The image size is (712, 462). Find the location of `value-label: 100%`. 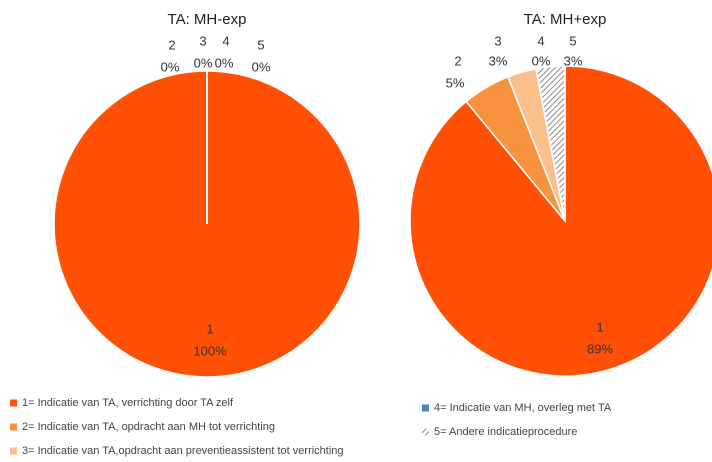

value-label: 100% is located at coordinates (210, 350).